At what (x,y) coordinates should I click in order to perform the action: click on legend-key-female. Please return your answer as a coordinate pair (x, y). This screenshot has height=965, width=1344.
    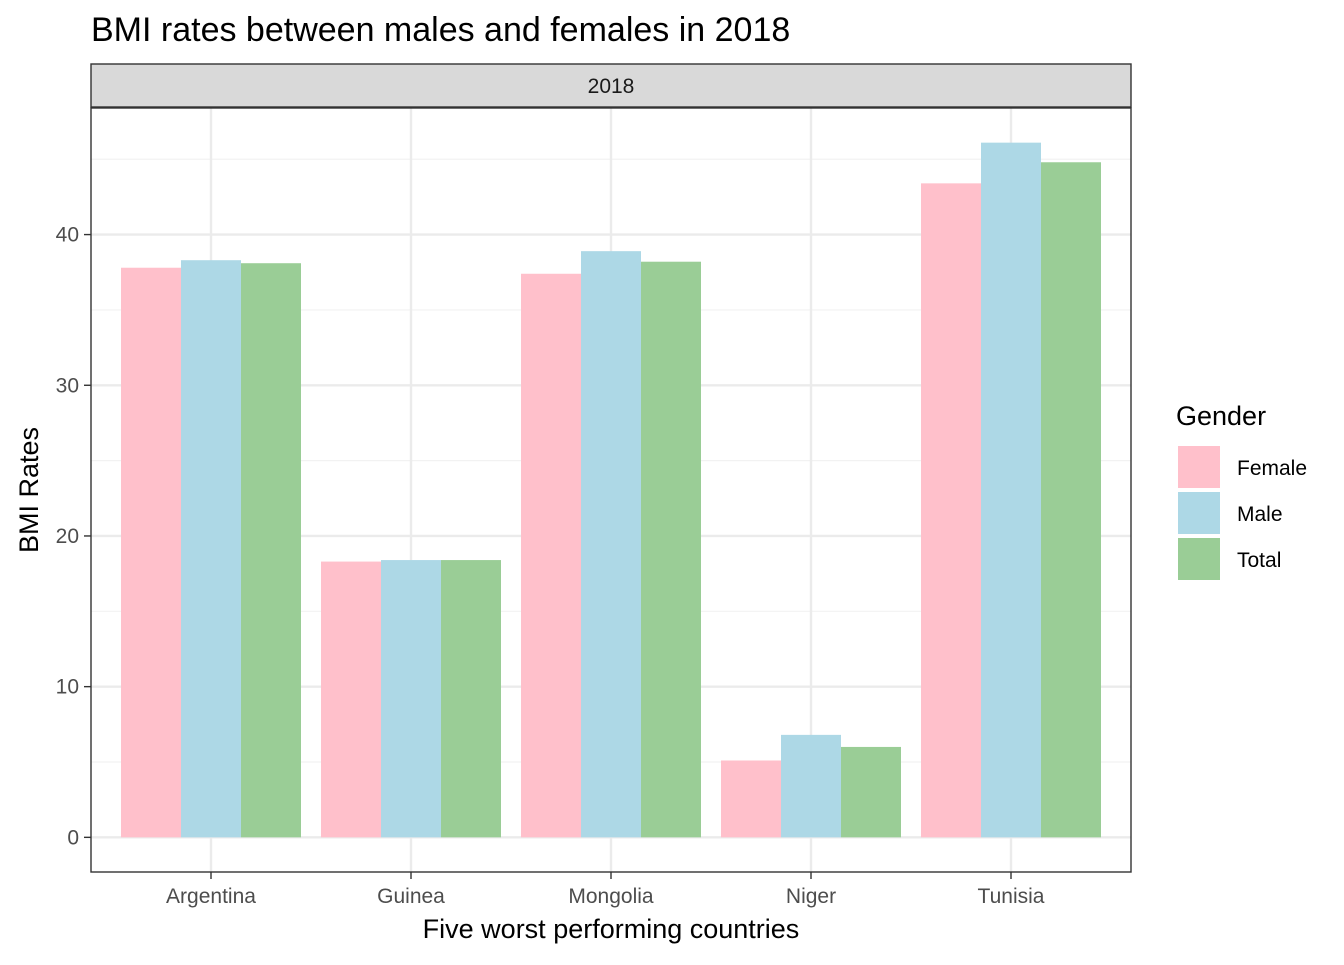
    Looking at the image, I should click on (1199, 467).